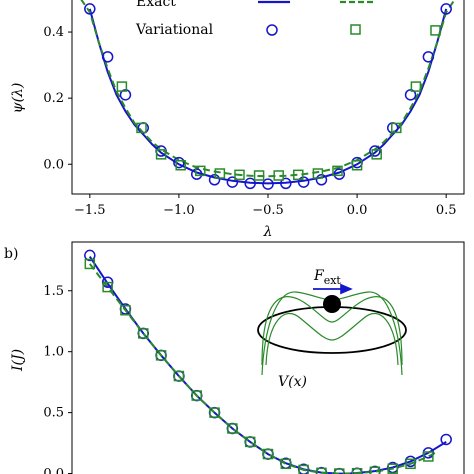 The height and width of the screenshot is (474, 474). What do you see at coordinates (355, 29) in the screenshot?
I see `legend-marker-variational-green` at bounding box center [355, 29].